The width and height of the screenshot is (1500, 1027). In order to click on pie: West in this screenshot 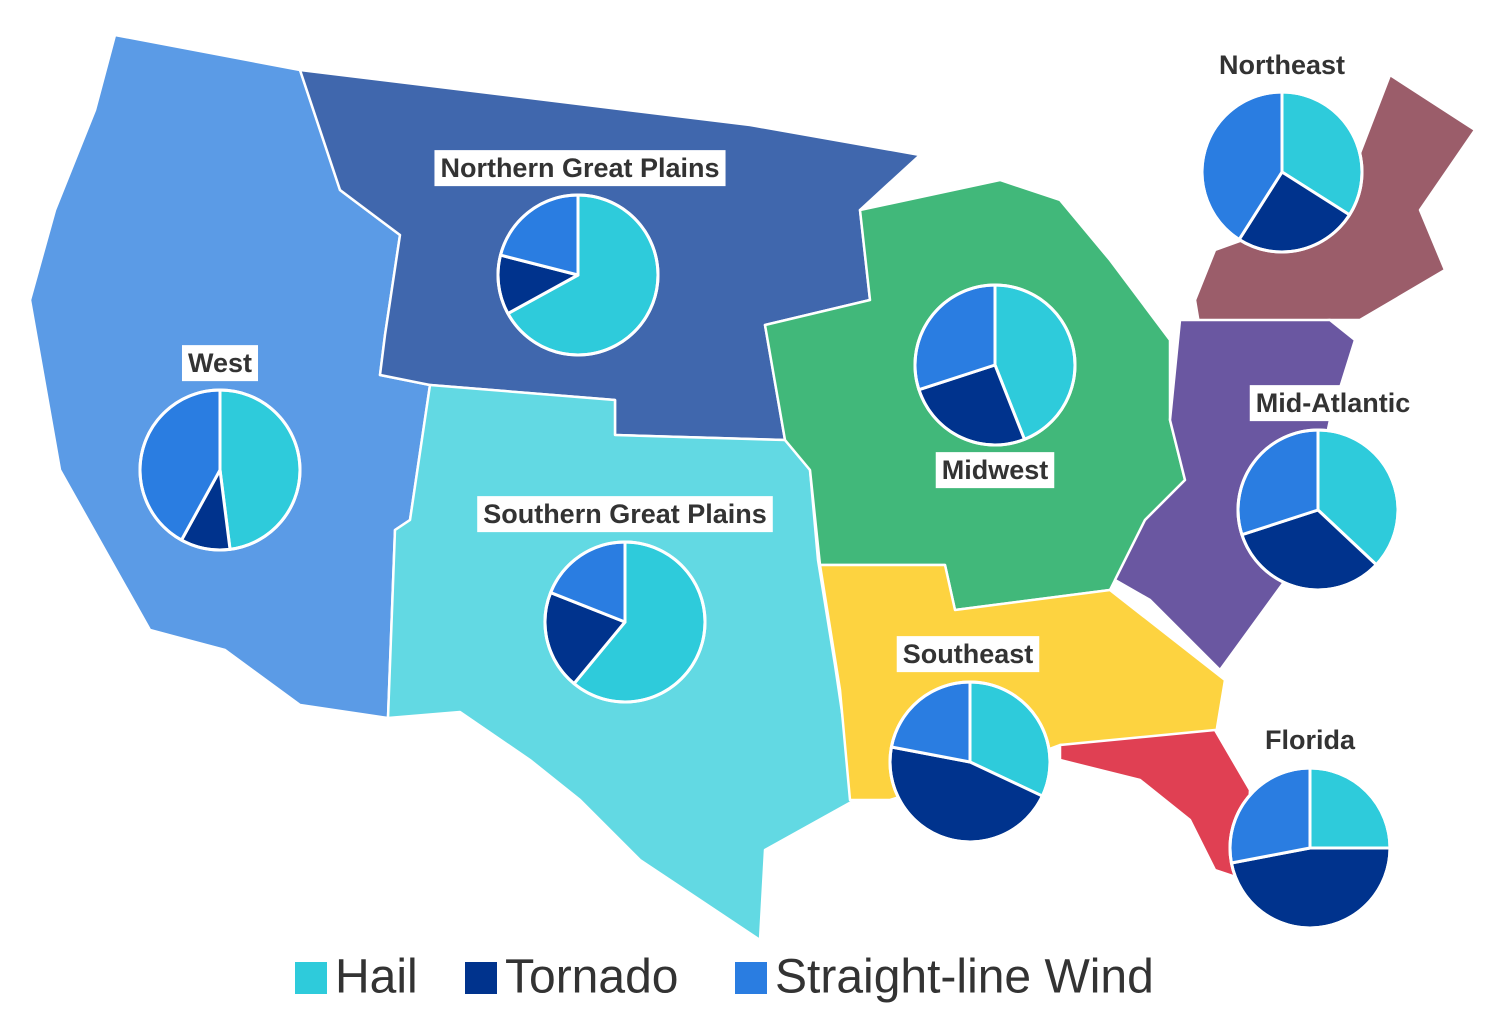, I will do `click(220, 448)`.